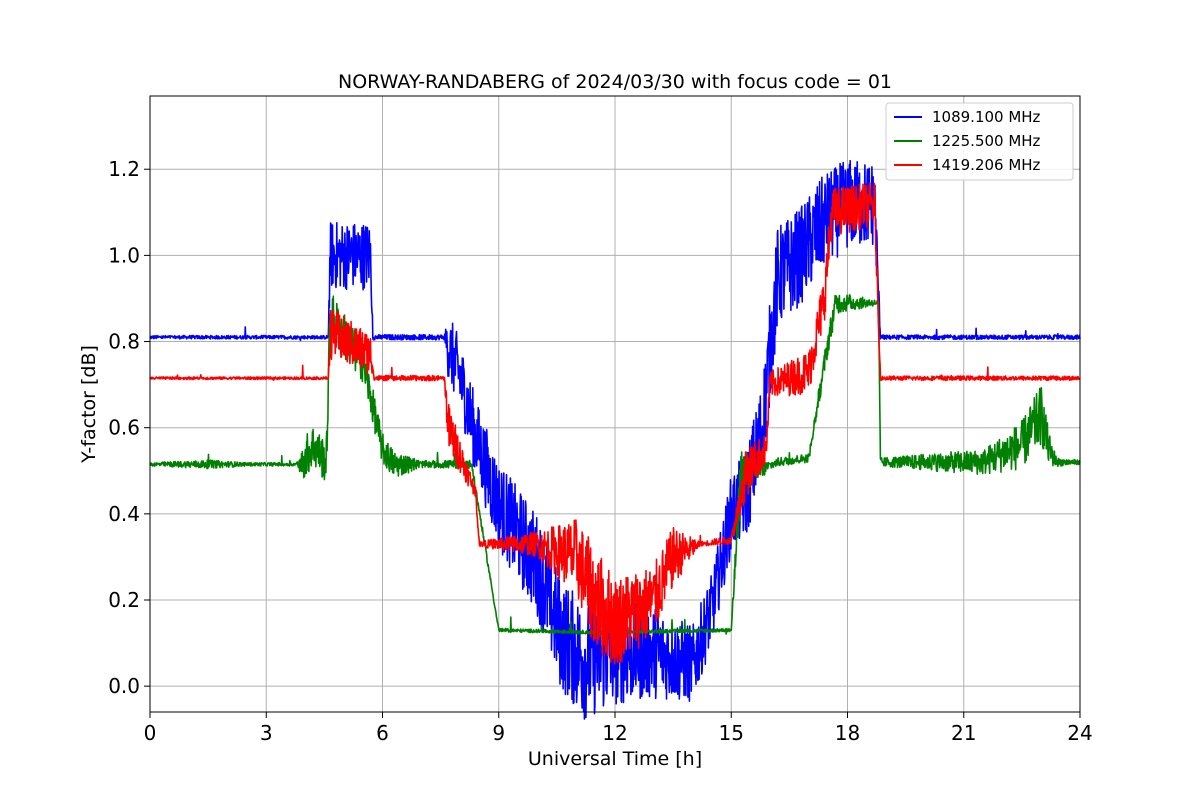  Describe the element at coordinates (124, 428) in the screenshot. I see `y-tick-label: 0.6` at that location.